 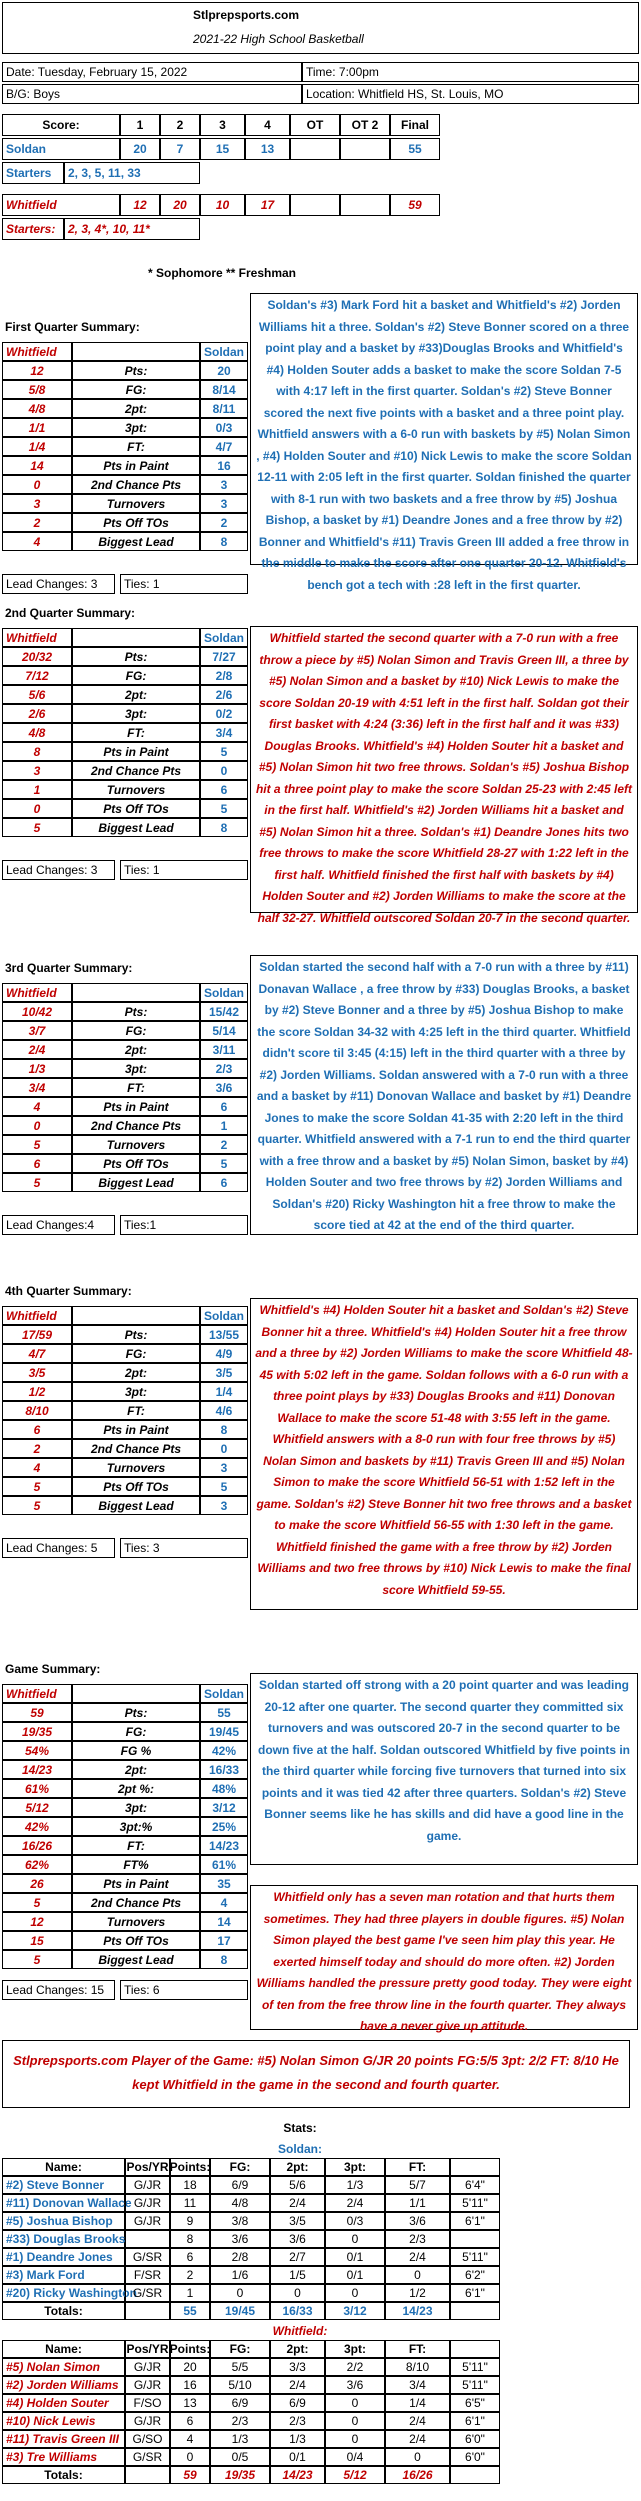 I want to click on whitfield-value: 16/26, so click(x=37, y=1845).